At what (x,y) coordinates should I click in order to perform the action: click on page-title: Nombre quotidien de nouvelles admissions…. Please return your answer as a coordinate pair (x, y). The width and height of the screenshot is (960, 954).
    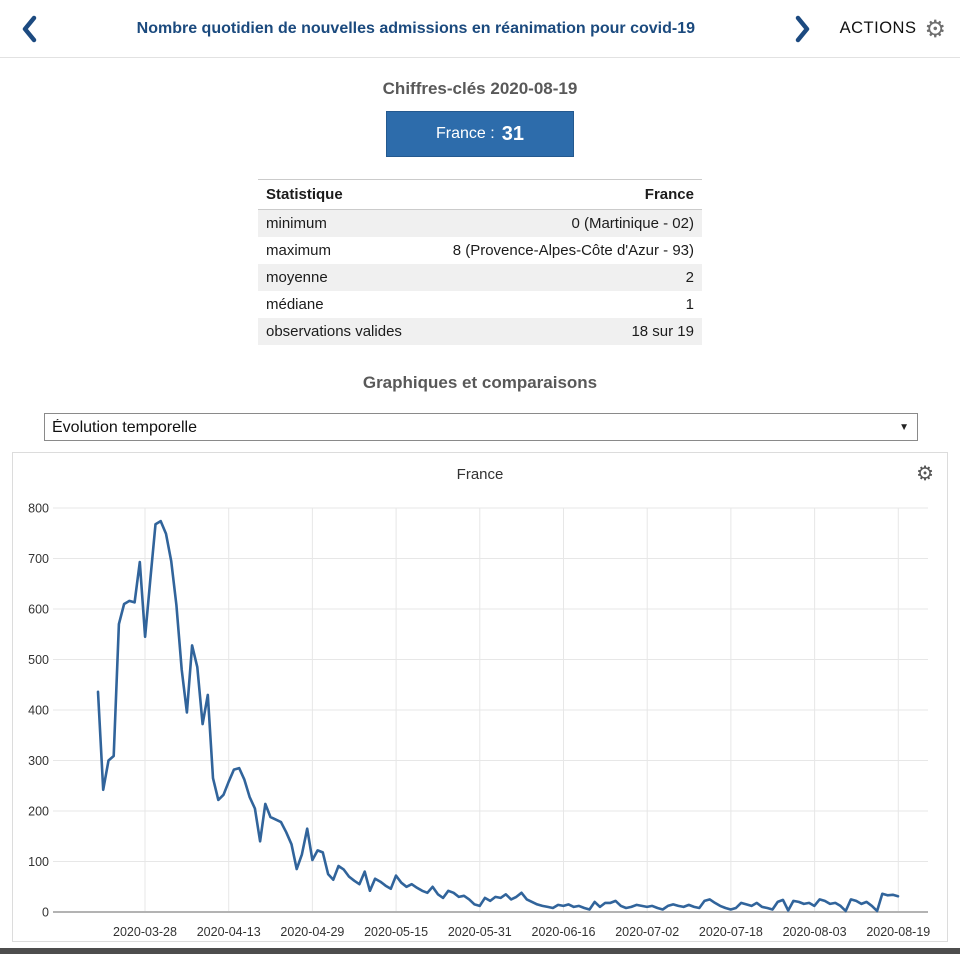
    Looking at the image, I should click on (415, 28).